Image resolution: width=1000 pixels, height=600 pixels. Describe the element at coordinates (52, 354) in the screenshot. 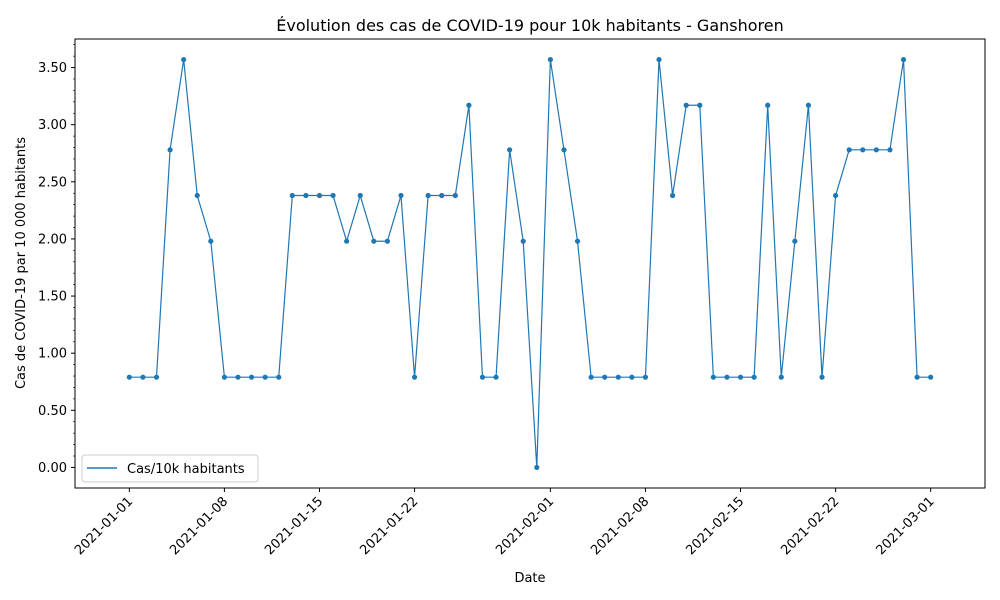

I see `y-tick-label: 1.00` at that location.